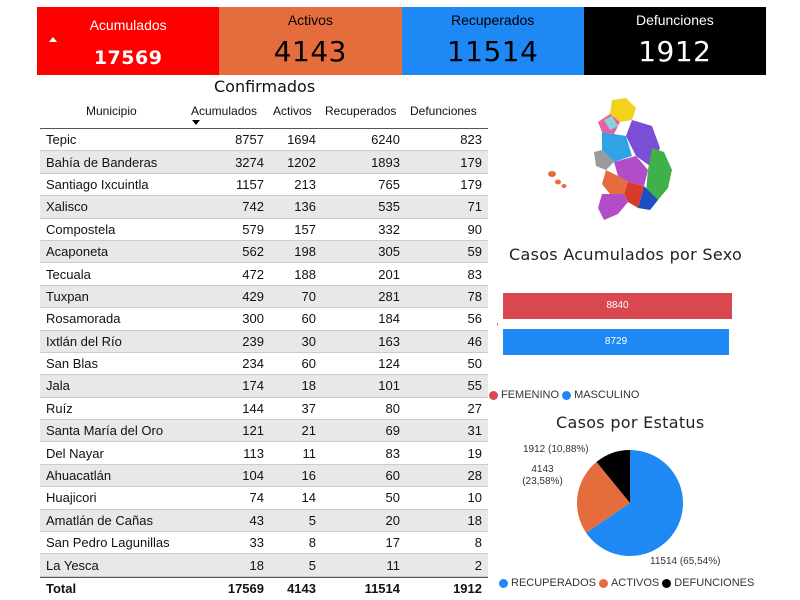 Image resolution: width=800 pixels, height=600 pixels. Describe the element at coordinates (61, 589) in the screenshot. I see `total-label: Total` at that location.